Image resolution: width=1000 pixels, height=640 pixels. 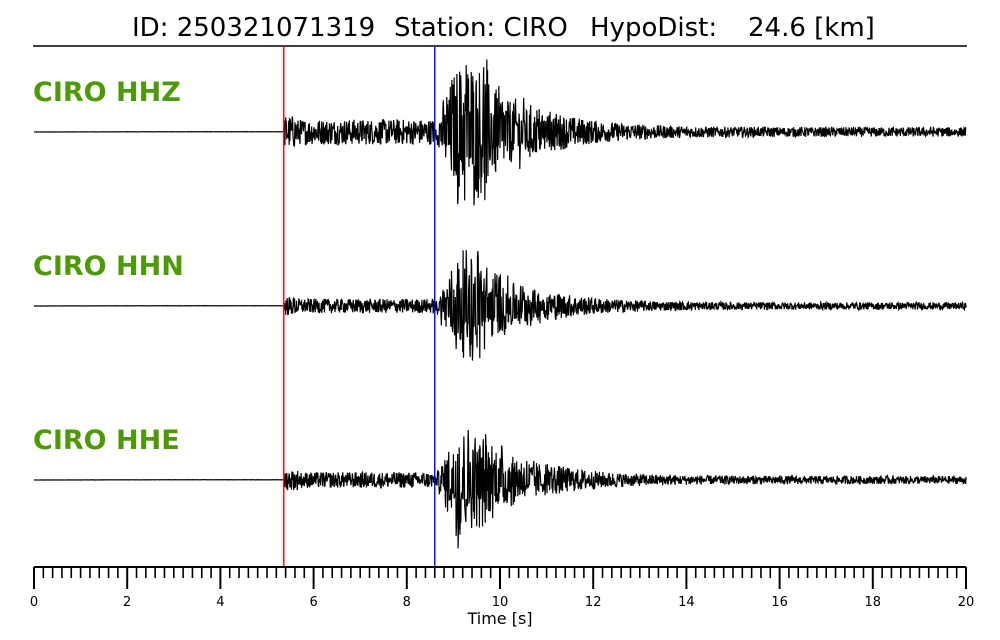 I want to click on tick-label: 0, so click(x=34, y=602).